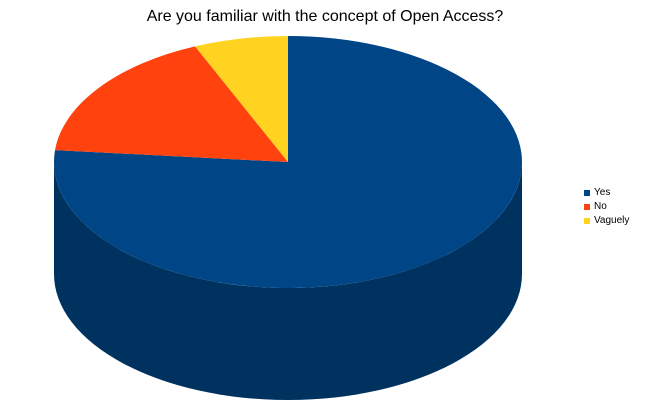 The width and height of the screenshot is (650, 420). I want to click on pie-slice-vaguely, so click(241, 99).